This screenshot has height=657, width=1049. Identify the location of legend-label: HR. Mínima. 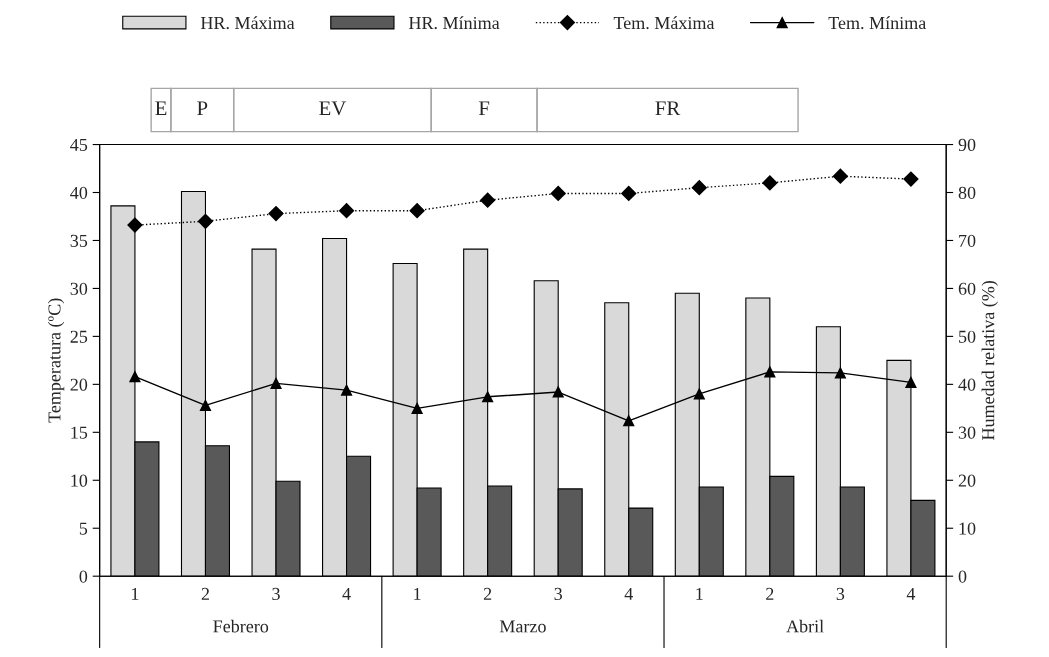
(454, 23).